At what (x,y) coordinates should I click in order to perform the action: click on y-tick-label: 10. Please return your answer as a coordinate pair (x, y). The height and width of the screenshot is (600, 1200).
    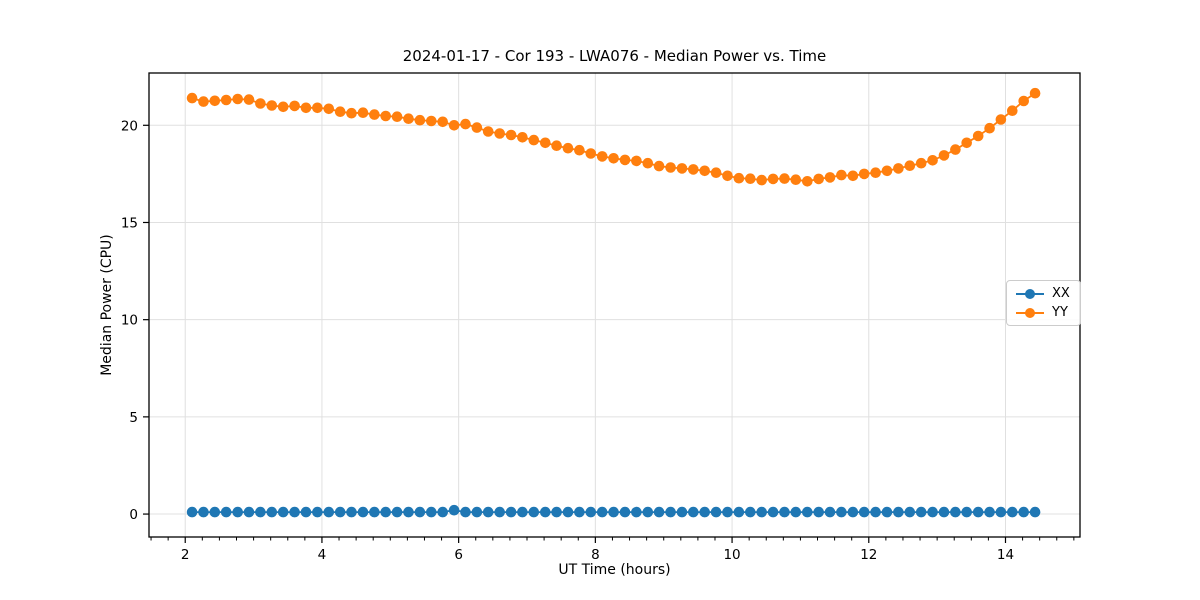
    Looking at the image, I should click on (129, 321).